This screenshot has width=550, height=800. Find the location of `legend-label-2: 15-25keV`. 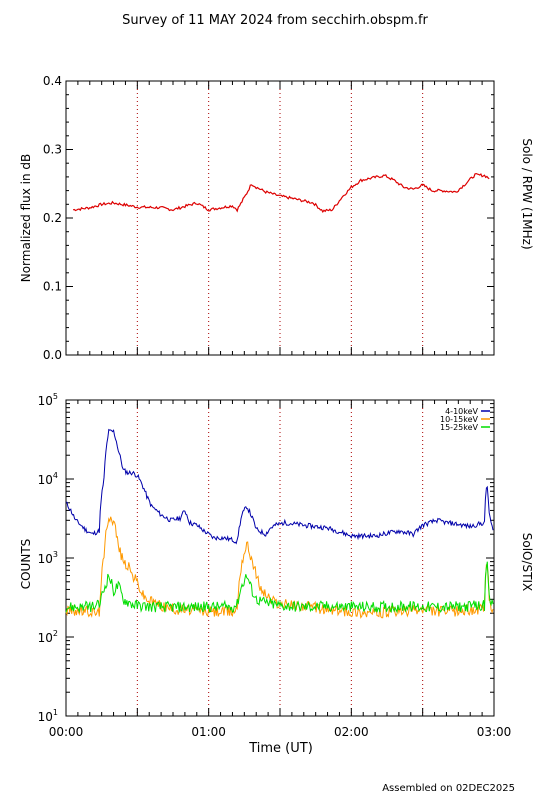

legend-label-2: 15-25keV is located at coordinates (459, 427).